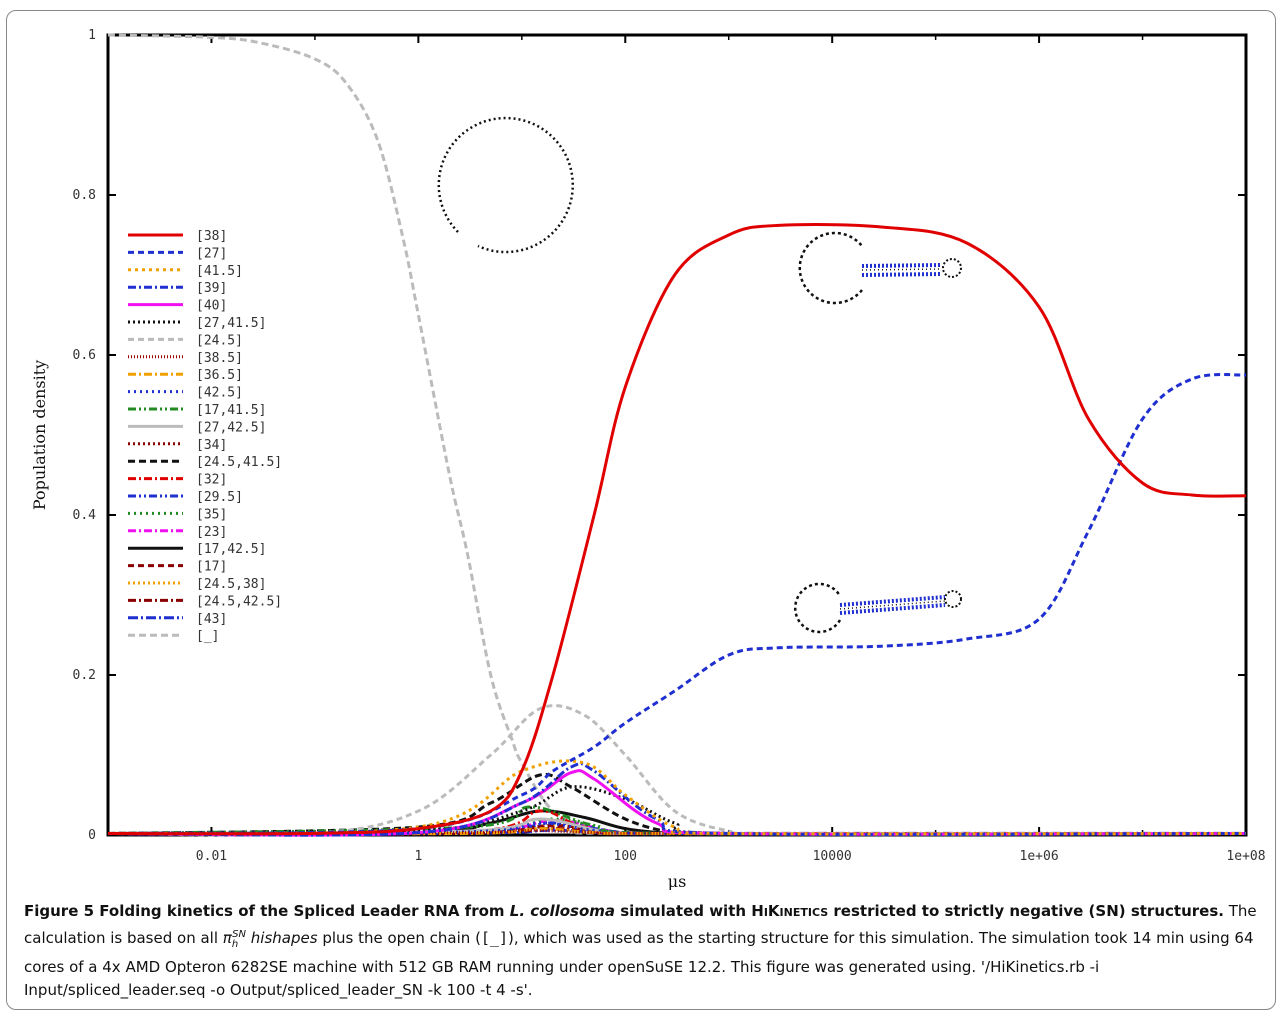 This screenshot has height=1018, width=1284. Describe the element at coordinates (85, 515) in the screenshot. I see `y-tick-label: 0.4` at that location.